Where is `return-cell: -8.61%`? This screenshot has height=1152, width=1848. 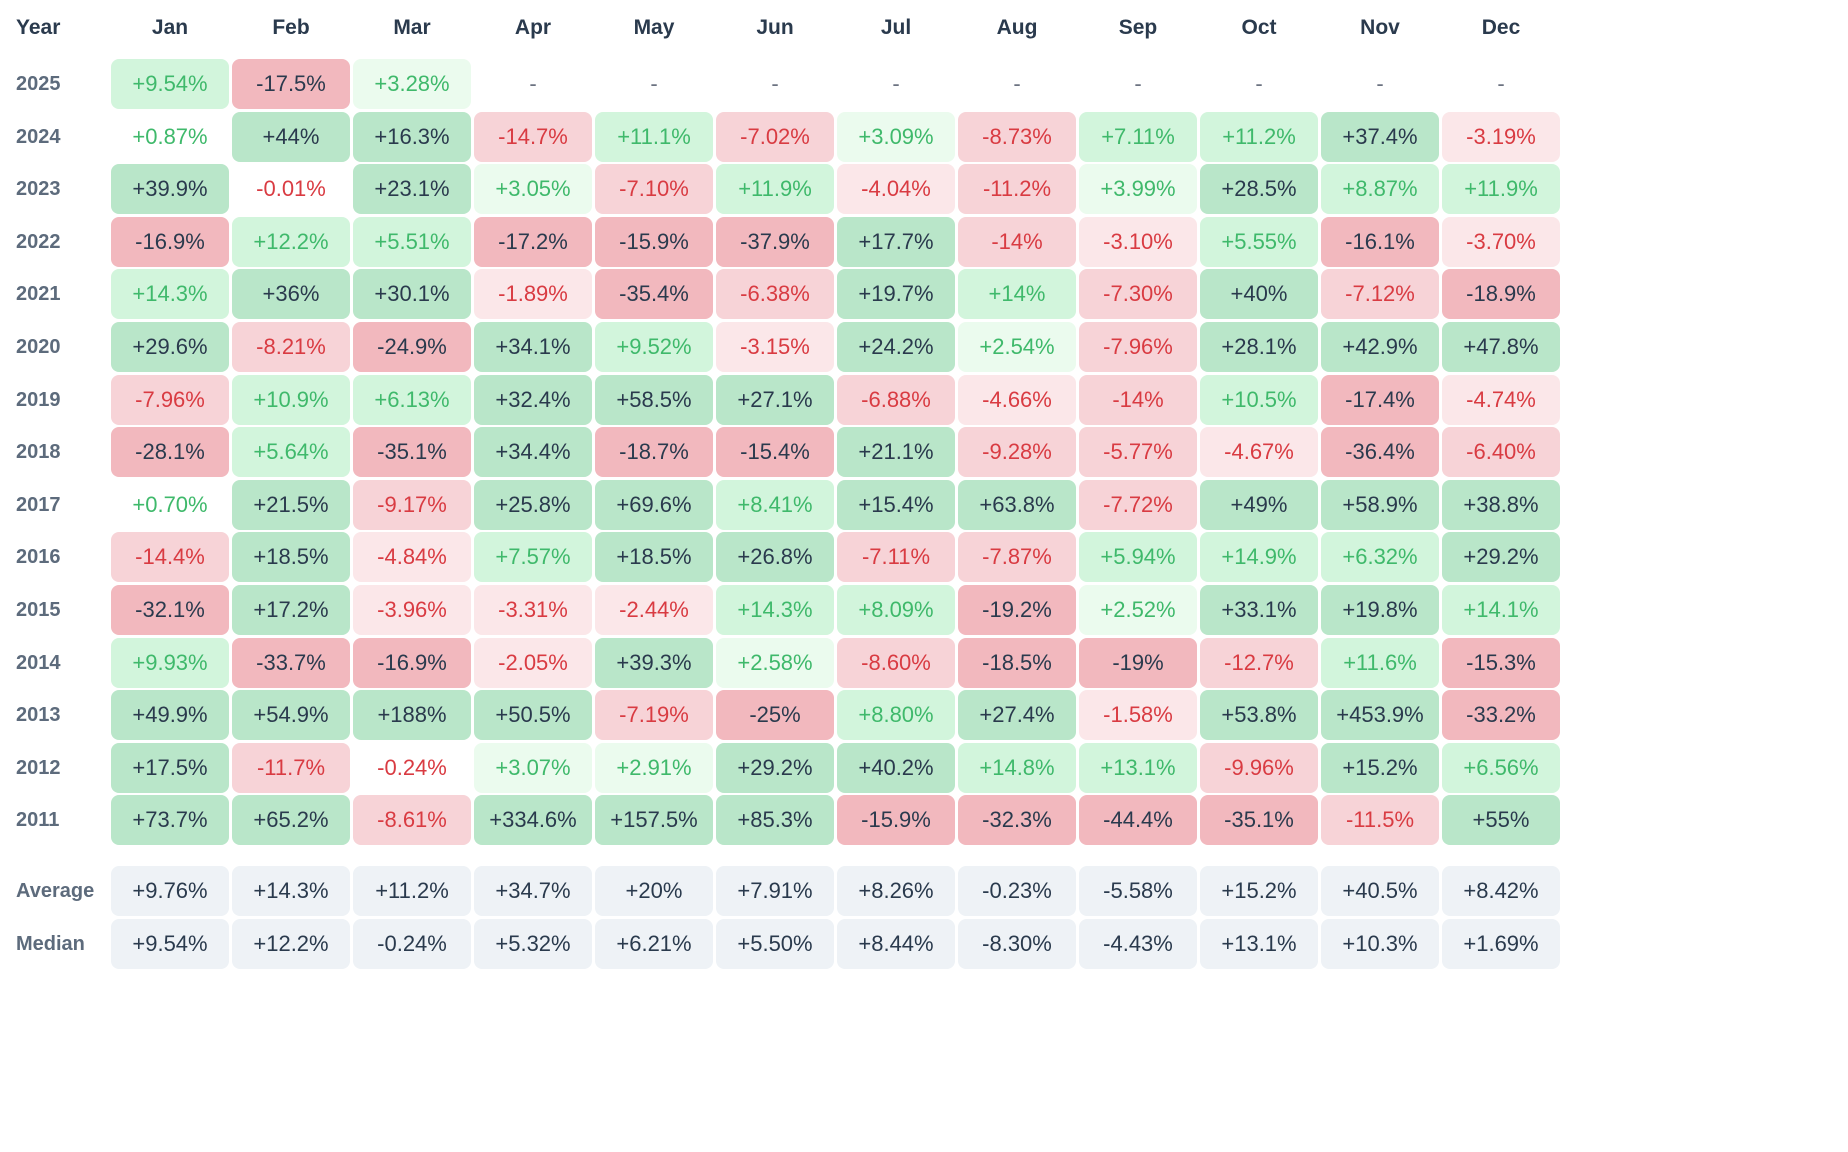
return-cell: -8.61% is located at coordinates (412, 820).